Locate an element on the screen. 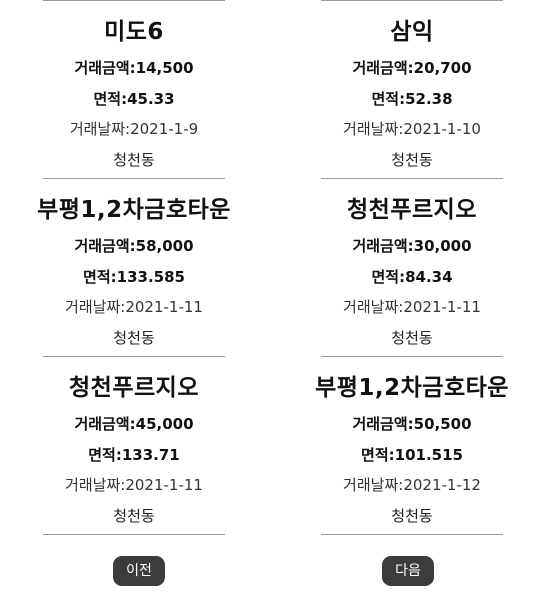 This screenshot has width=538, height=610. area: 면적:133.71 is located at coordinates (134, 455).